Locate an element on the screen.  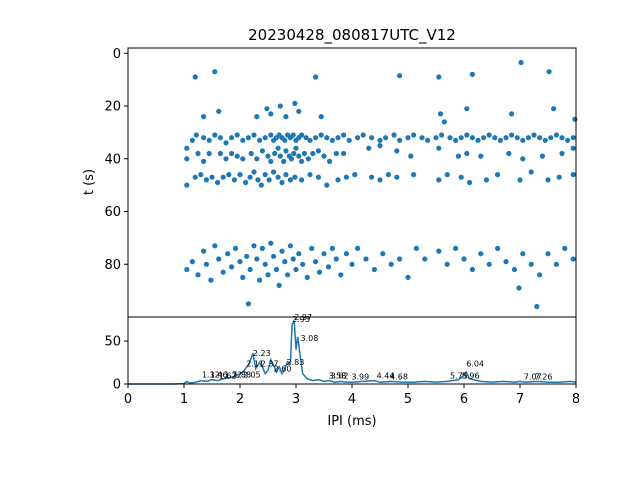
peak-label: 4.68 is located at coordinates (399, 376).